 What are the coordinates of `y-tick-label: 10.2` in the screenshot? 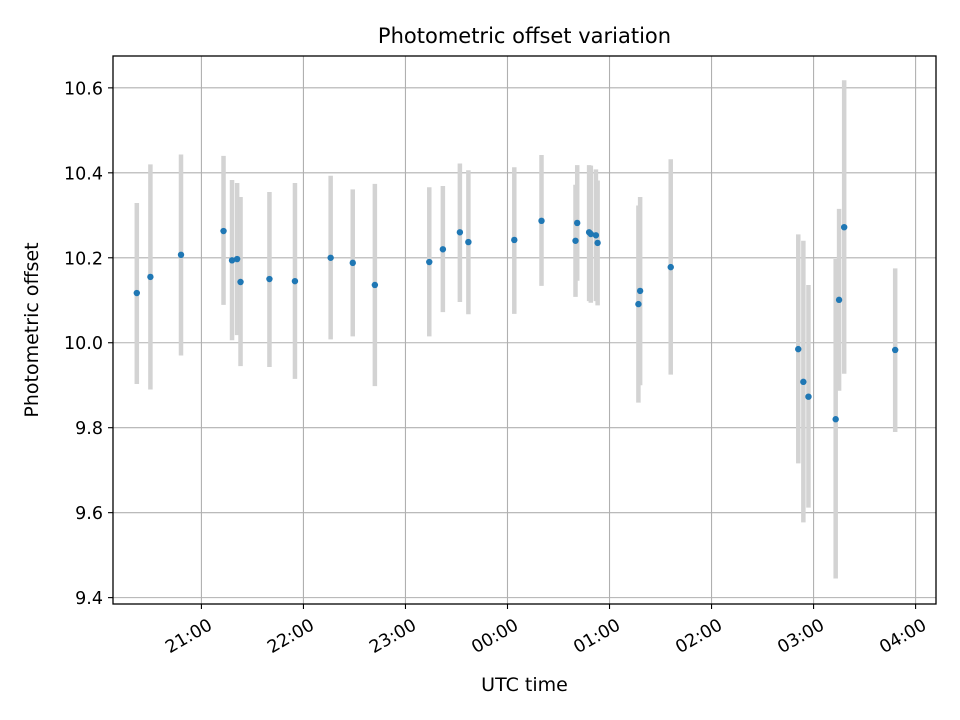 It's located at (83, 259).